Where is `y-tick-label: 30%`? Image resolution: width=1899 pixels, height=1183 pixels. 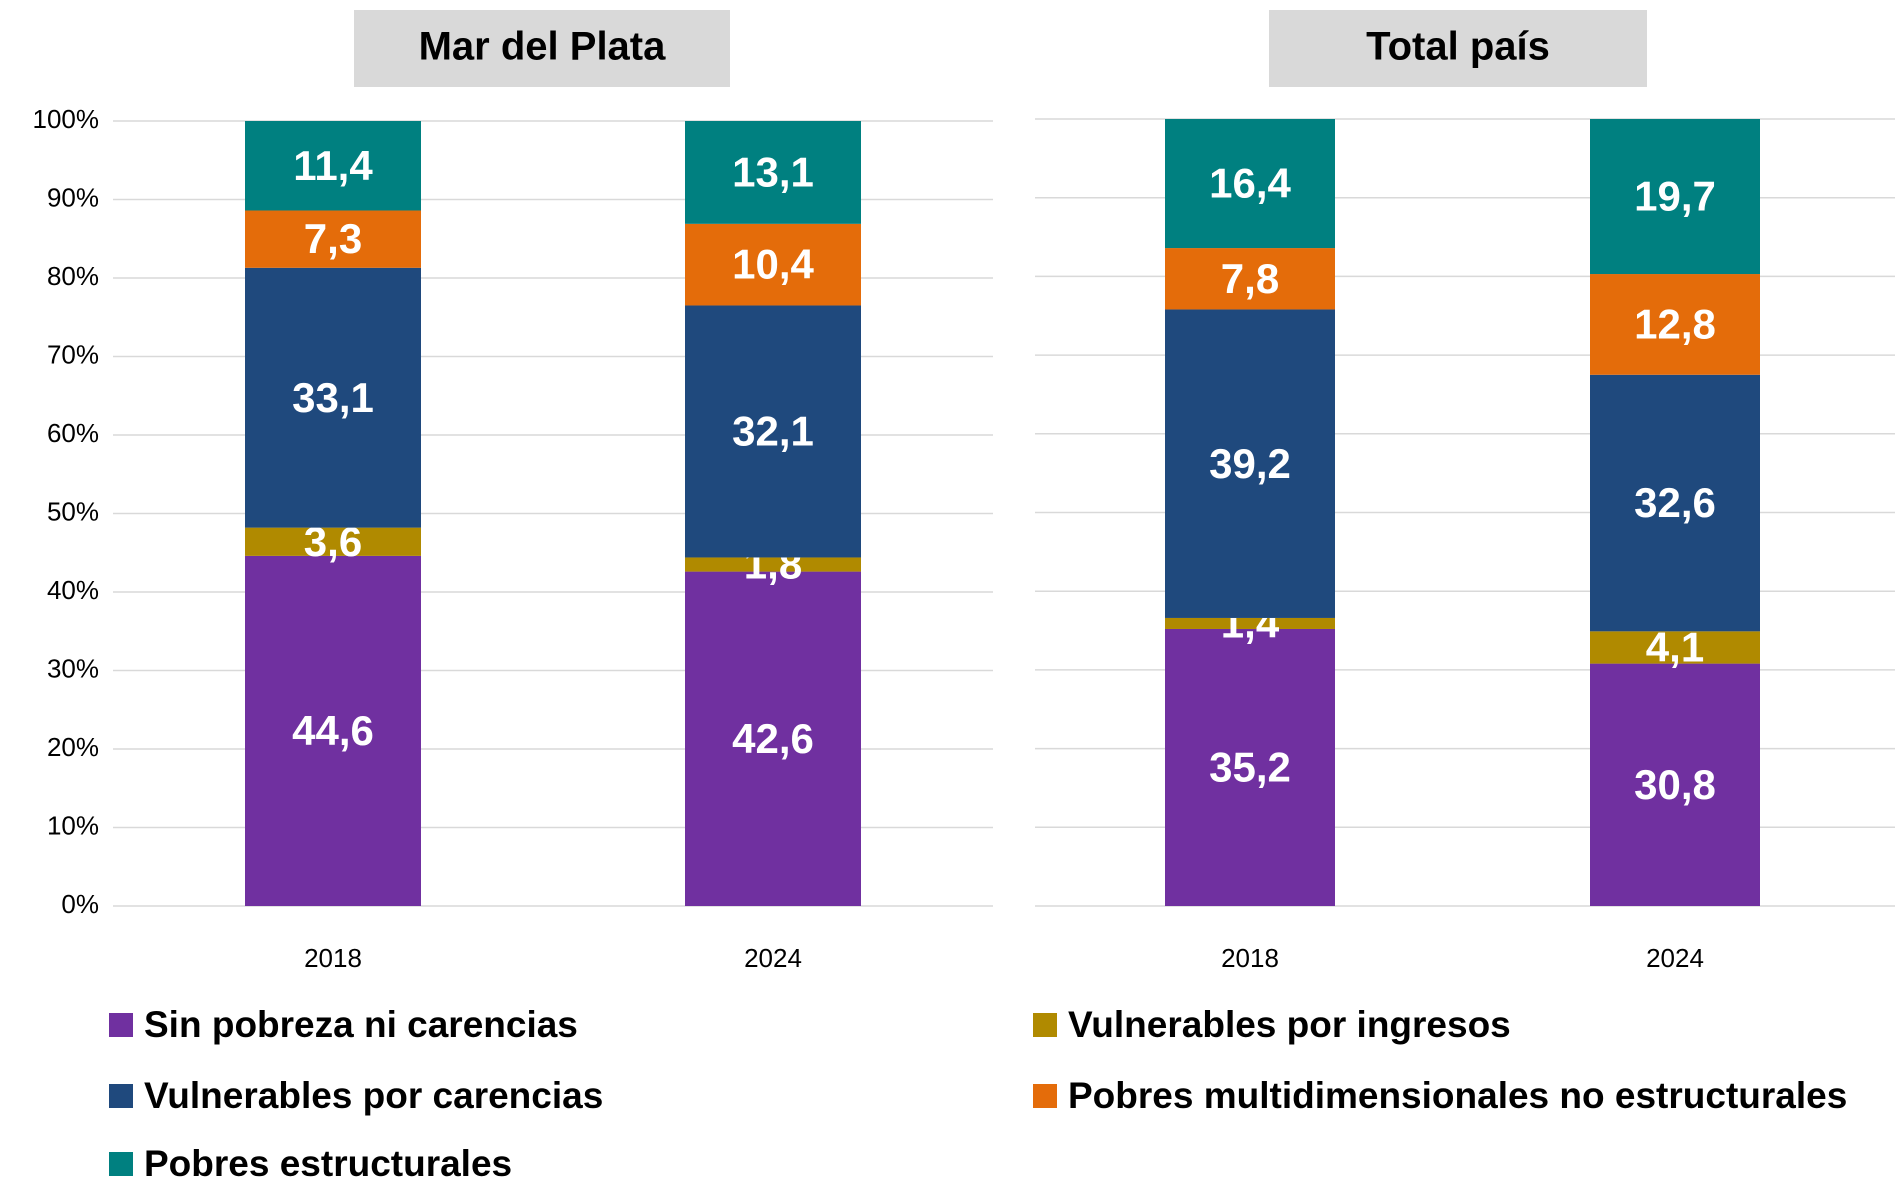 y-tick-label: 30% is located at coordinates (73, 668).